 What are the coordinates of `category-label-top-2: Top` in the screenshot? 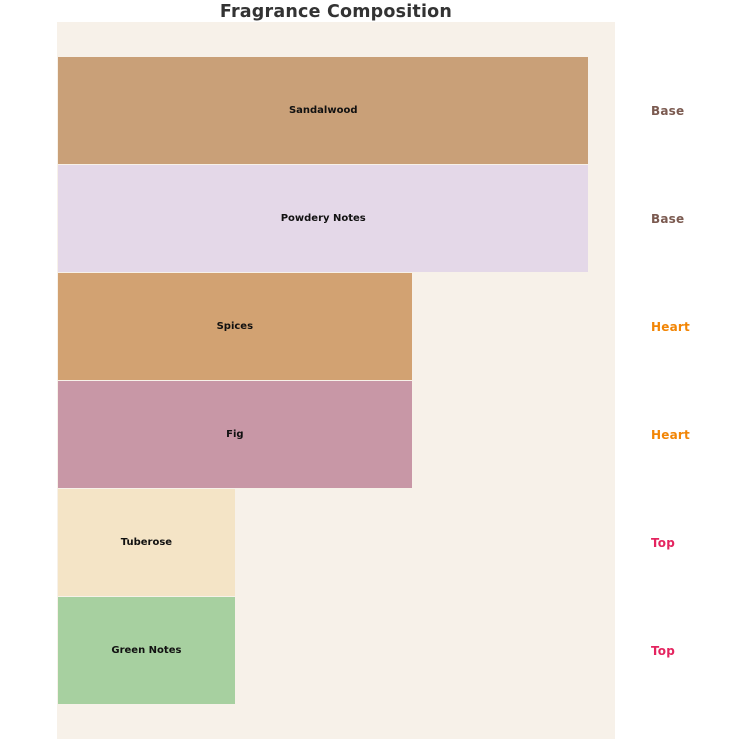 It's located at (663, 651).